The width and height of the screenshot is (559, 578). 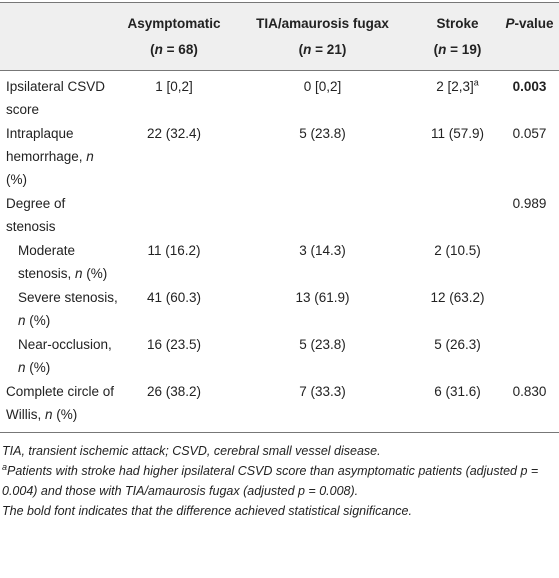 I want to click on table-cell: 0 [0,2], so click(x=322, y=97).